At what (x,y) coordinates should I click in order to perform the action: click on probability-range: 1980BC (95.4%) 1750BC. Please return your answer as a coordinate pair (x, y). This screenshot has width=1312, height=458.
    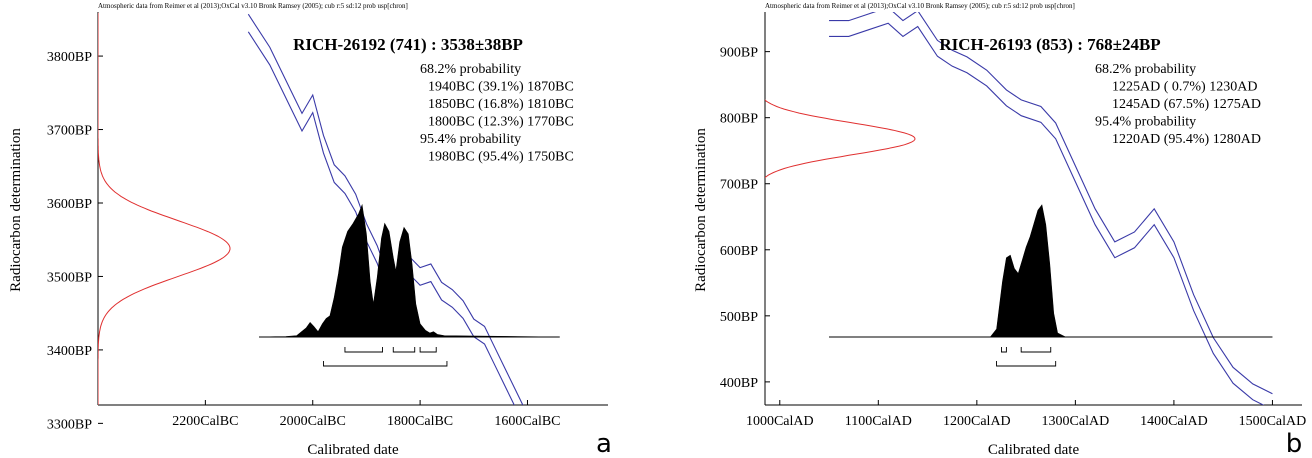
    Looking at the image, I should click on (501, 157).